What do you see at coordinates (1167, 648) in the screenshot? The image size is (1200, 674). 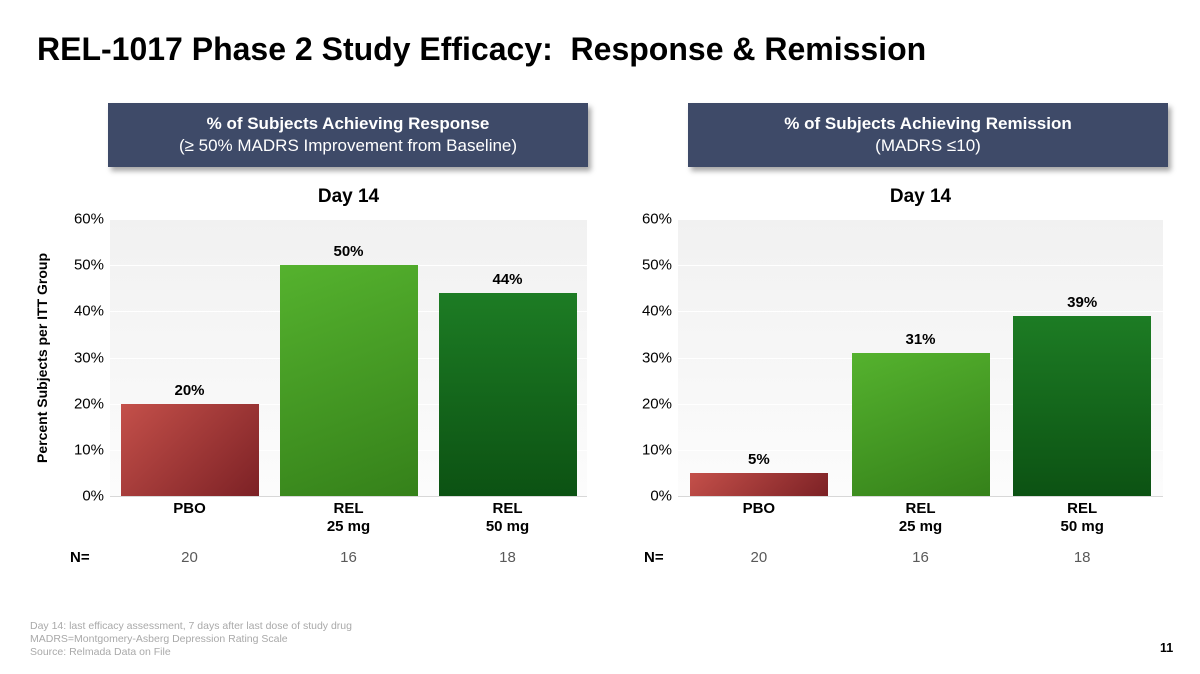 I see `page-number: 11` at bounding box center [1167, 648].